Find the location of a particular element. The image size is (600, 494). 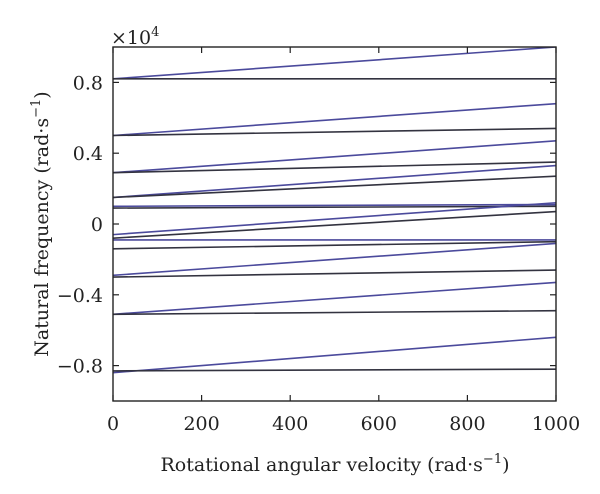

x-tick-label: 1000 is located at coordinates (556, 424).